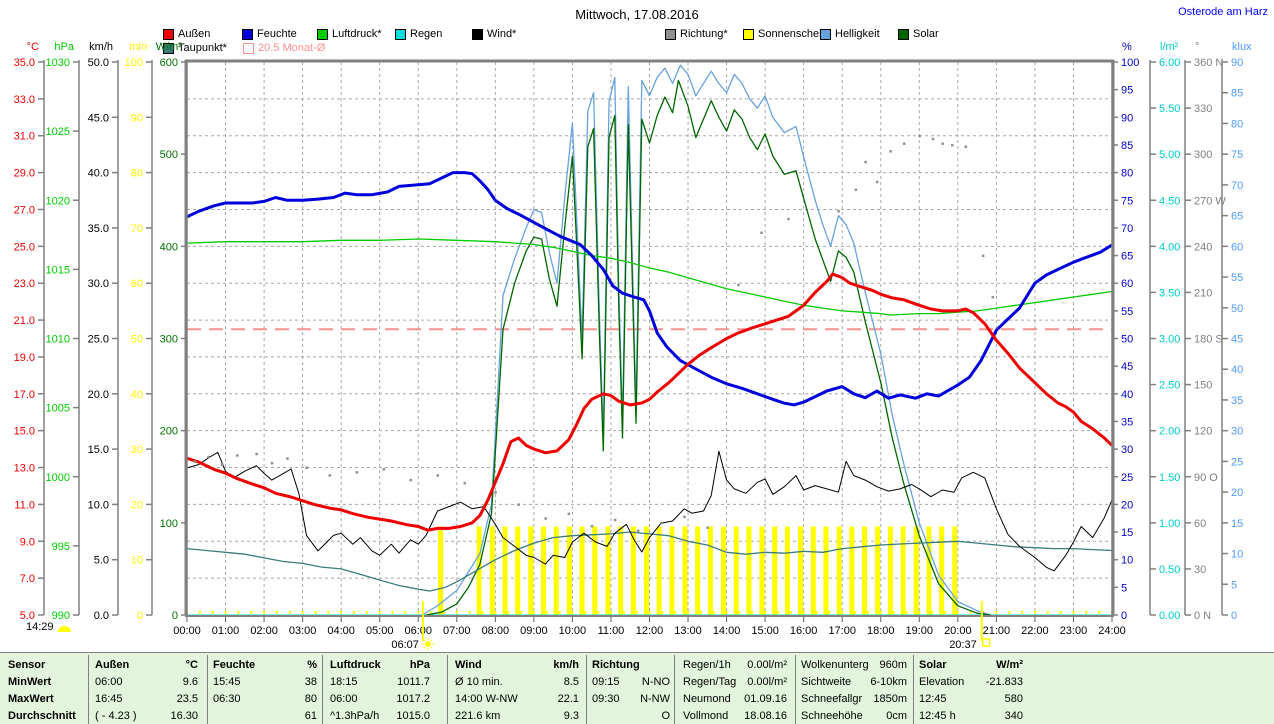 The width and height of the screenshot is (1274, 724). I want to click on table-cell: 06:00 1017.2, so click(380, 699).